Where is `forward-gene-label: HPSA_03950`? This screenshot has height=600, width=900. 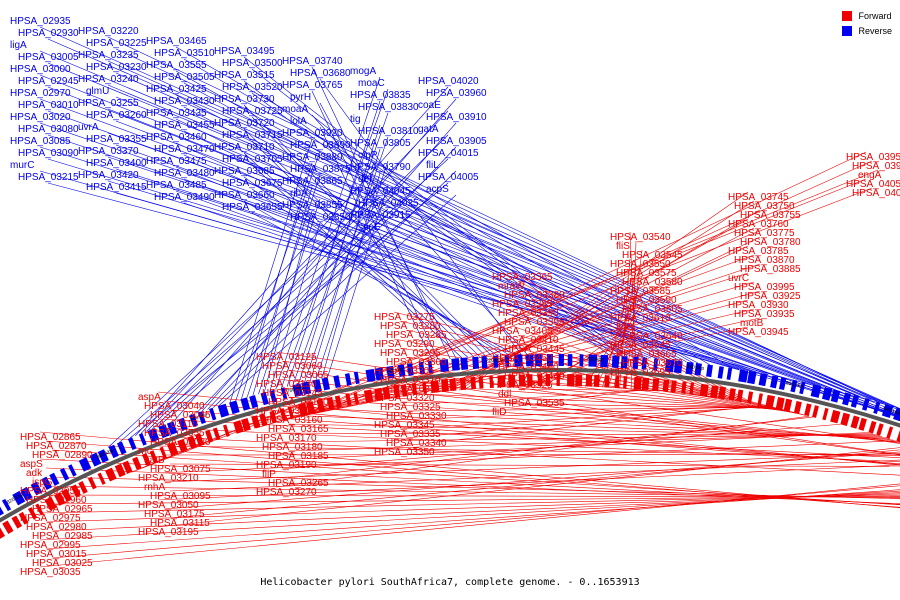
forward-gene-label: HPSA_03950 is located at coordinates (873, 157).